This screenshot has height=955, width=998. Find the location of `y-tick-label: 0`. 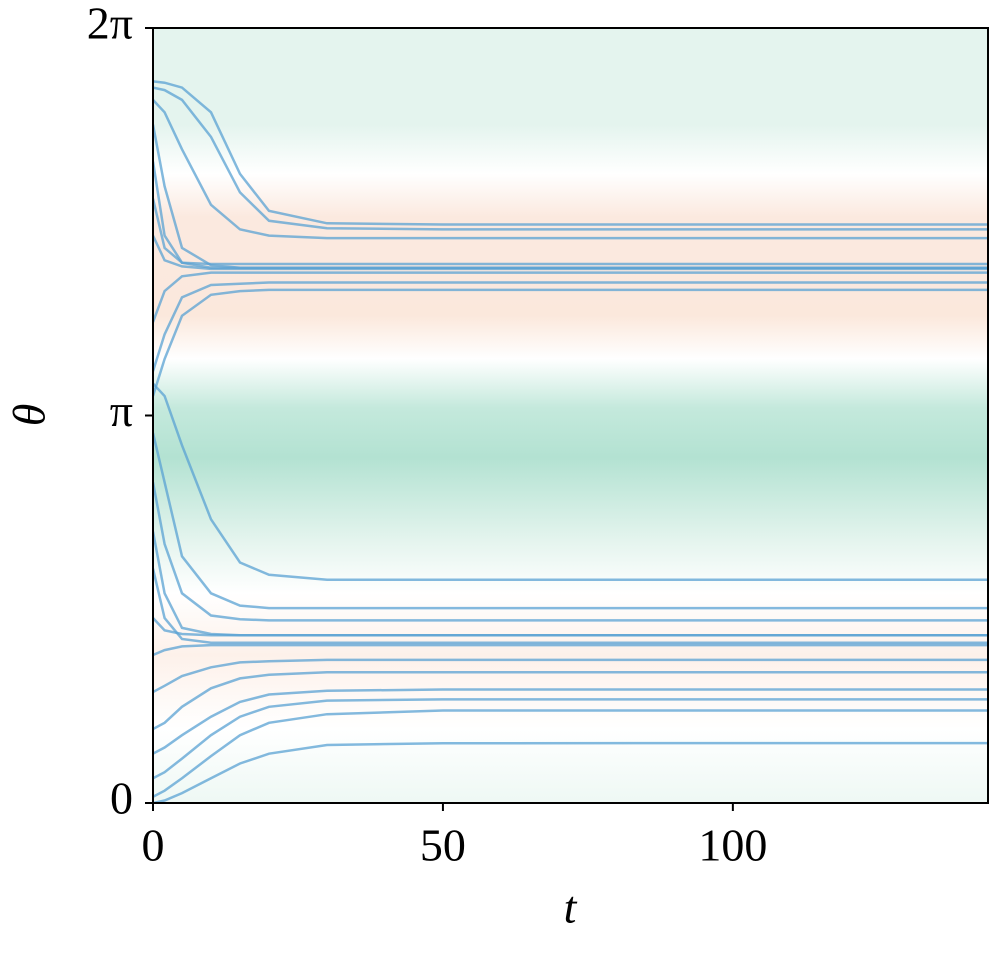

y-tick-label: 0 is located at coordinates (121, 798).